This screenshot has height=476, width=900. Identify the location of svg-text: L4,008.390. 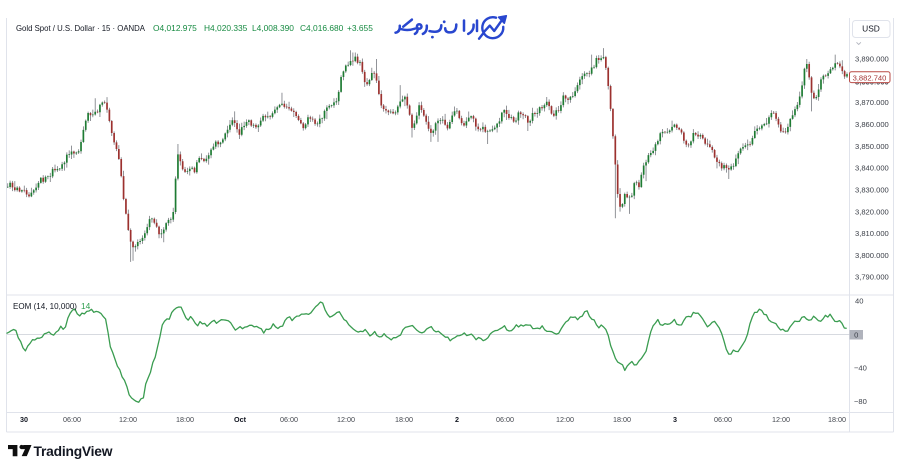
(273, 28).